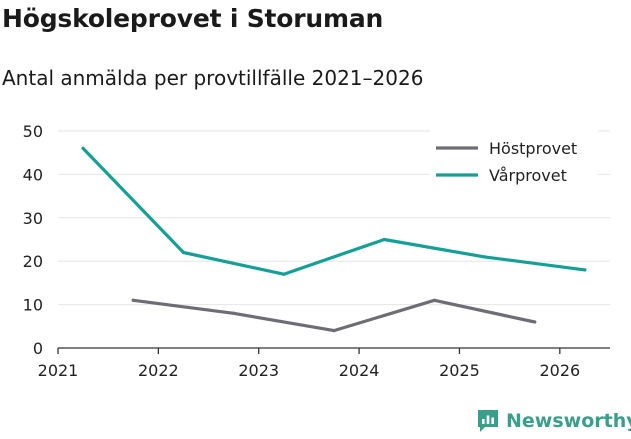  Describe the element at coordinates (193, 18) in the screenshot. I see `chart-title: Högskoleprovet i Storuman` at that location.